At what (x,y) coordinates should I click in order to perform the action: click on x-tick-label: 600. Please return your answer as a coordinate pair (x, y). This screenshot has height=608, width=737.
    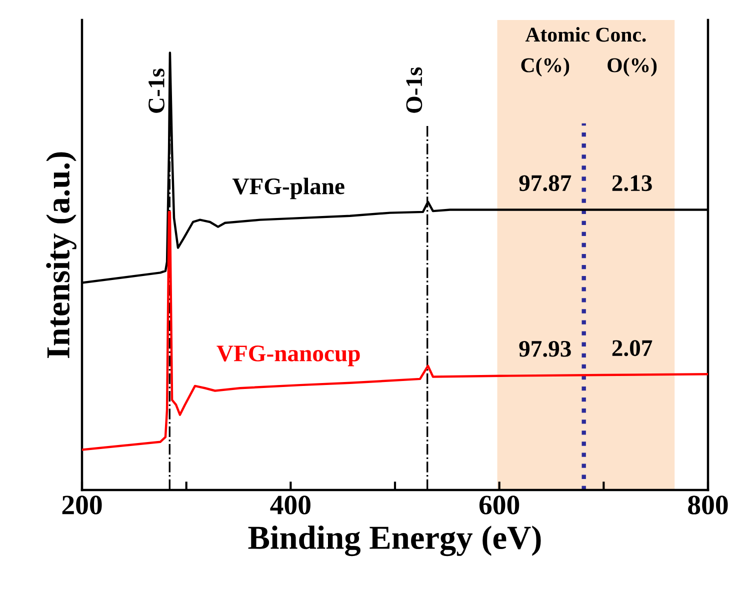
    Looking at the image, I should click on (499, 505).